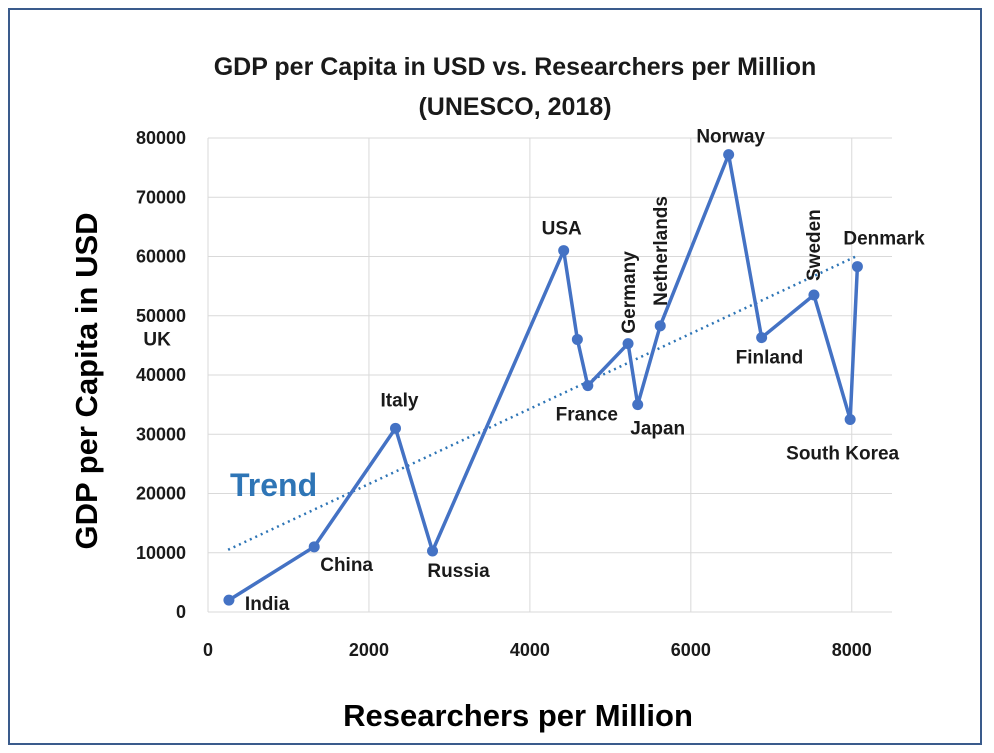 The width and height of the screenshot is (994, 753). Describe the element at coordinates (729, 155) in the screenshot. I see `data-point-norway` at that location.